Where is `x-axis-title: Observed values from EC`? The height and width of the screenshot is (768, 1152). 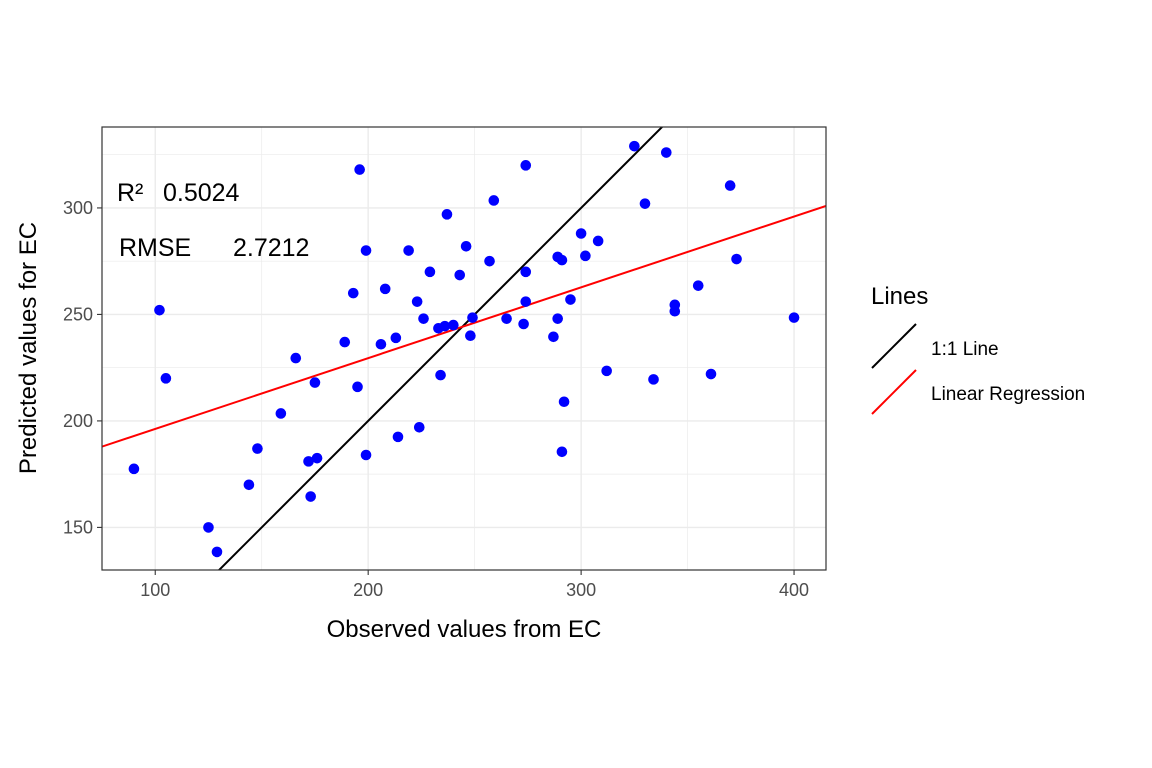
x-axis-title: Observed values from EC is located at coordinates (464, 629).